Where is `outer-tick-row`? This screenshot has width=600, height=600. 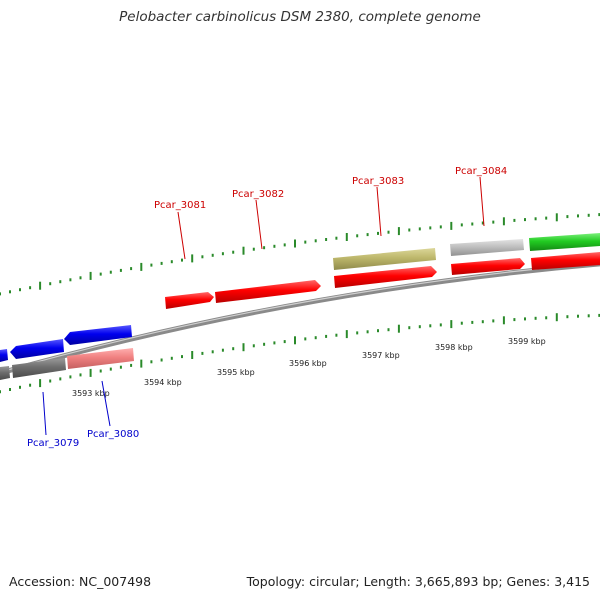
outer-tick-row is located at coordinates (300, 254).